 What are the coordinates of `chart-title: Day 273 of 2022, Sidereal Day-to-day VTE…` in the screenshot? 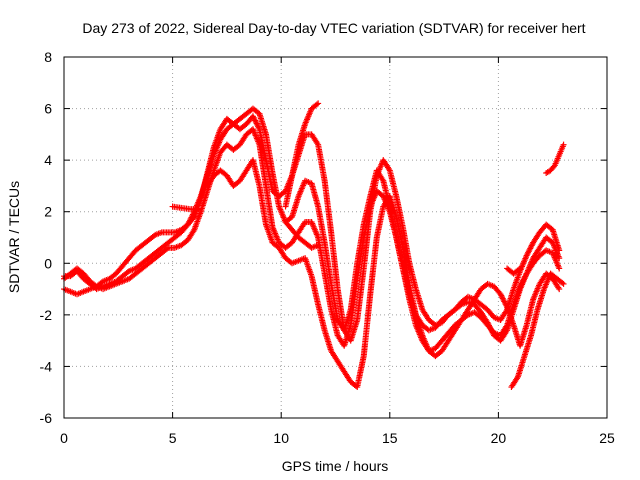 It's located at (333, 28).